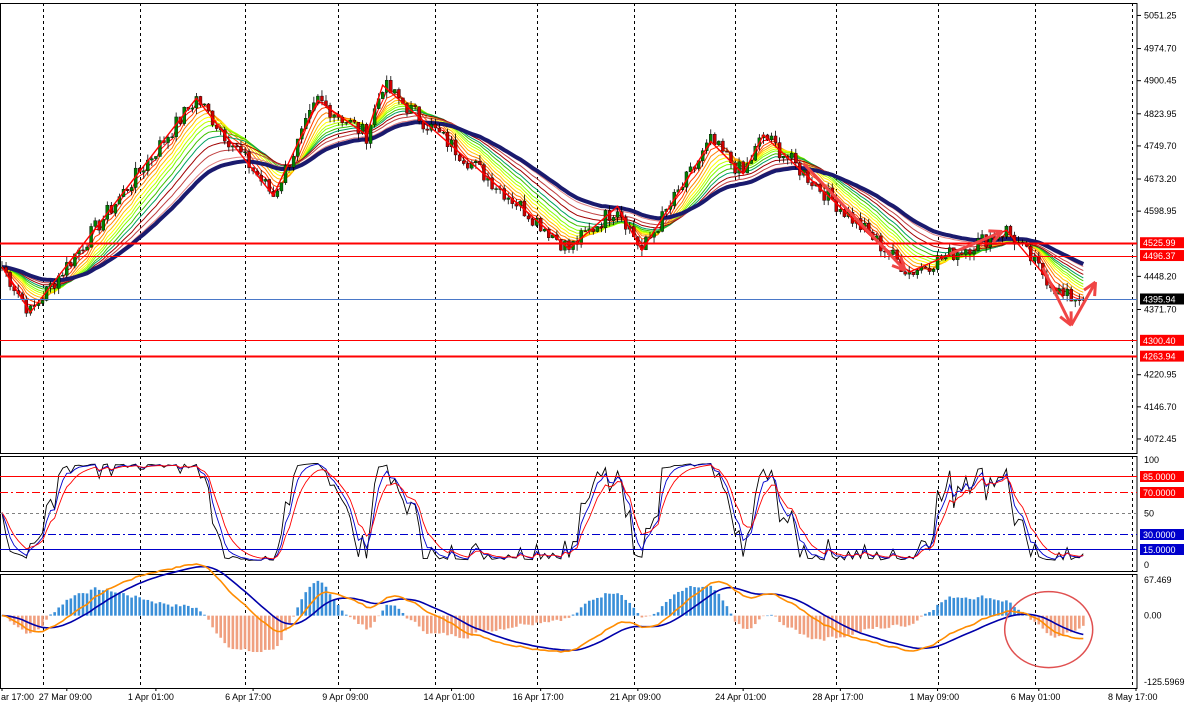  What do you see at coordinates (1160, 15) in the screenshot?
I see `price-tick-label: 5051.25` at bounding box center [1160, 15].